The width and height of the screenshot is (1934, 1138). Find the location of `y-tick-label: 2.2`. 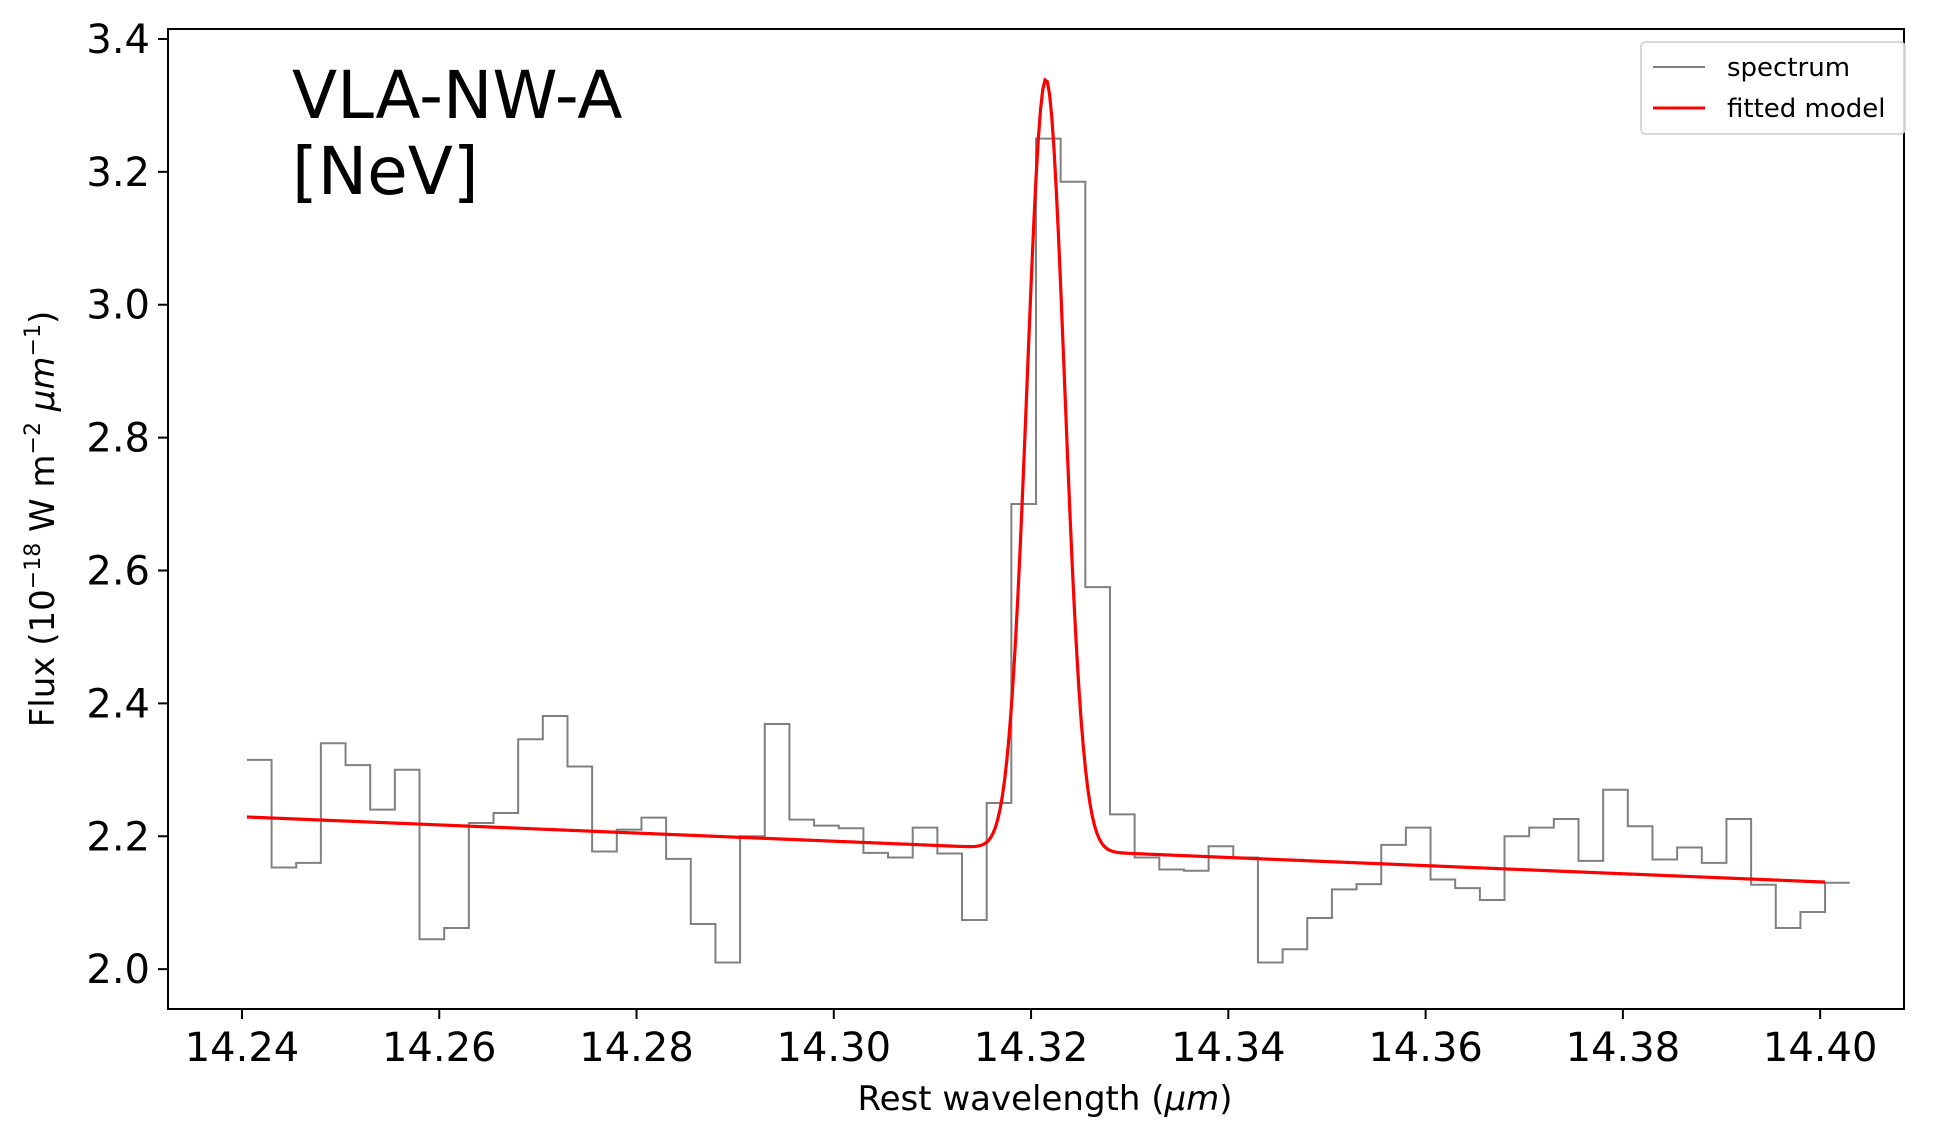

y-tick-label: 2.2 is located at coordinates (118, 837).